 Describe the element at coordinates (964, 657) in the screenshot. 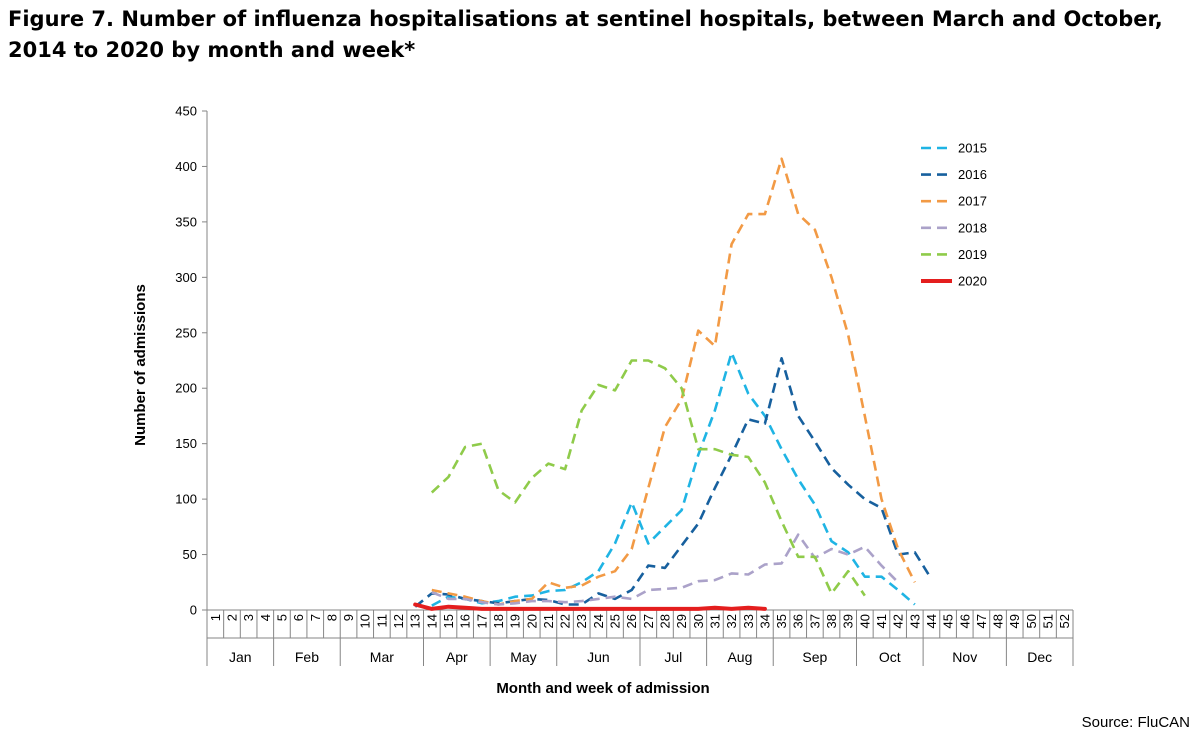

I see `x-month-label: Nov` at that location.